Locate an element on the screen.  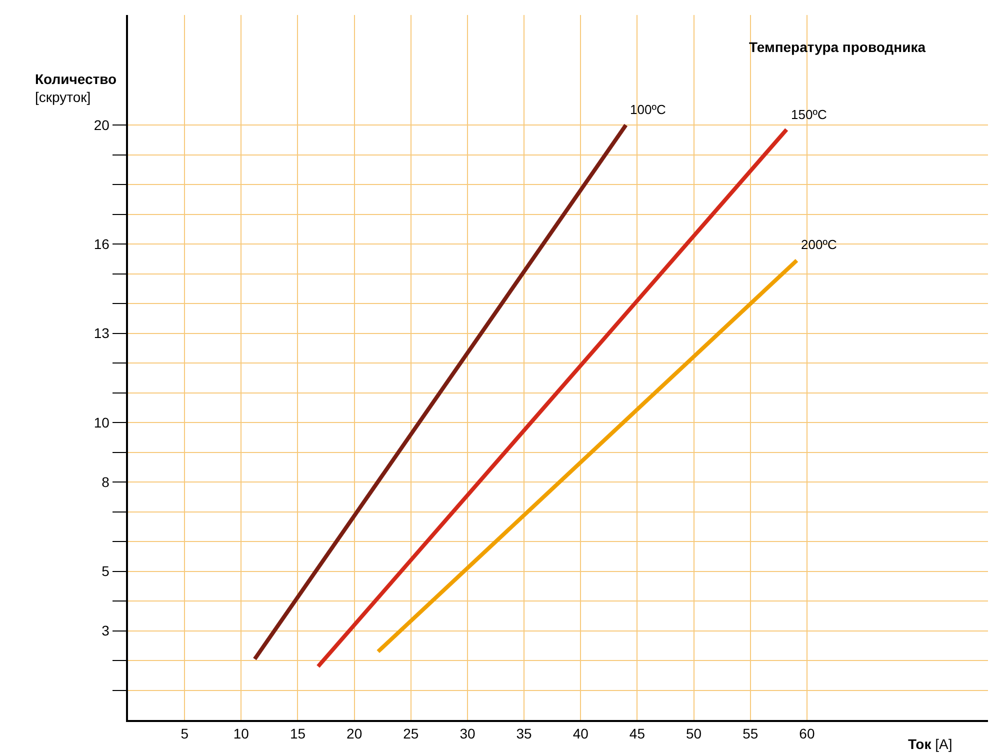
x-tick-label: 5 is located at coordinates (184, 734).